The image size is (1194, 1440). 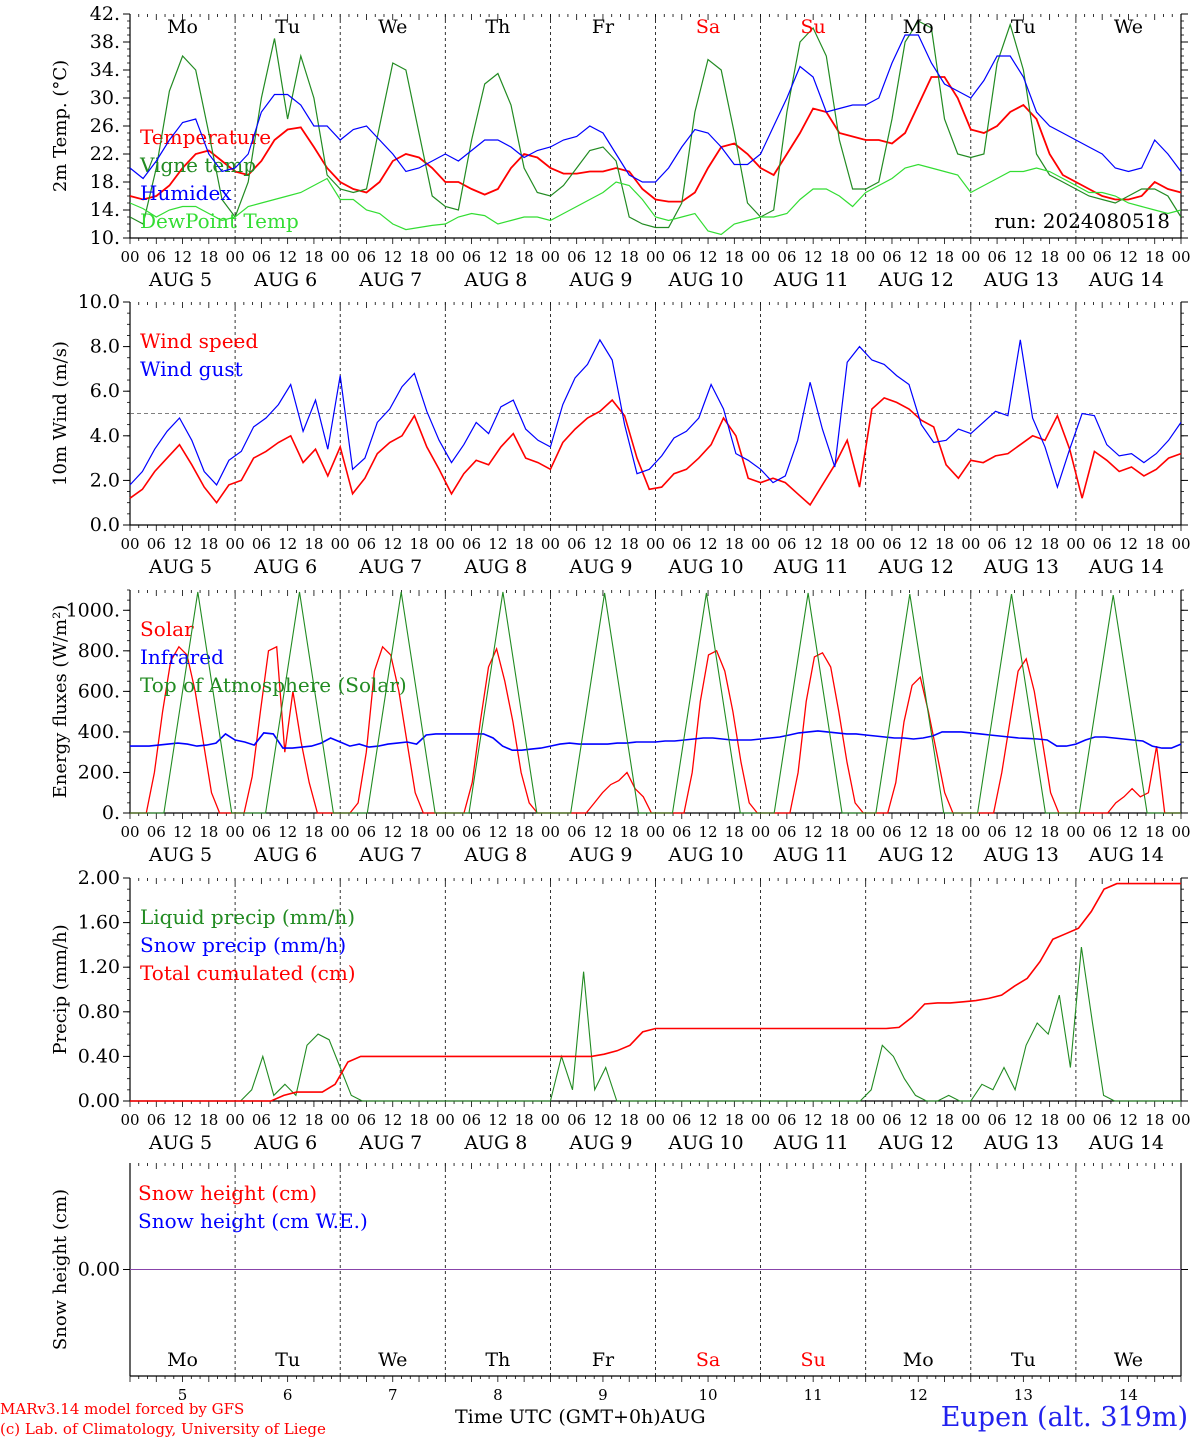 I want to click on y-tick-label: 0., so click(x=111, y=813).